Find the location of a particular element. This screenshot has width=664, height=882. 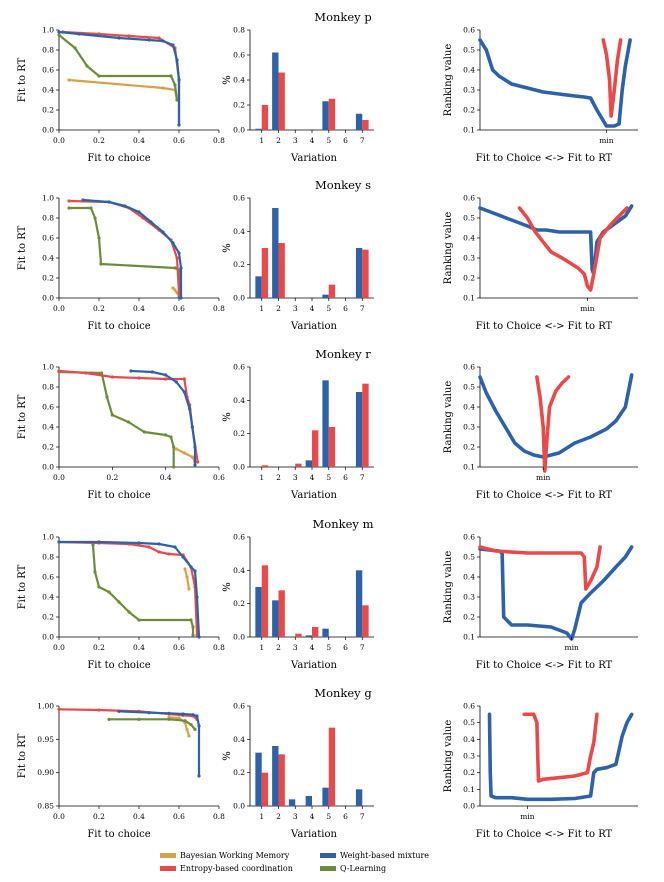

bars-ytick-label: 0.0 is located at coordinates (239, 806).